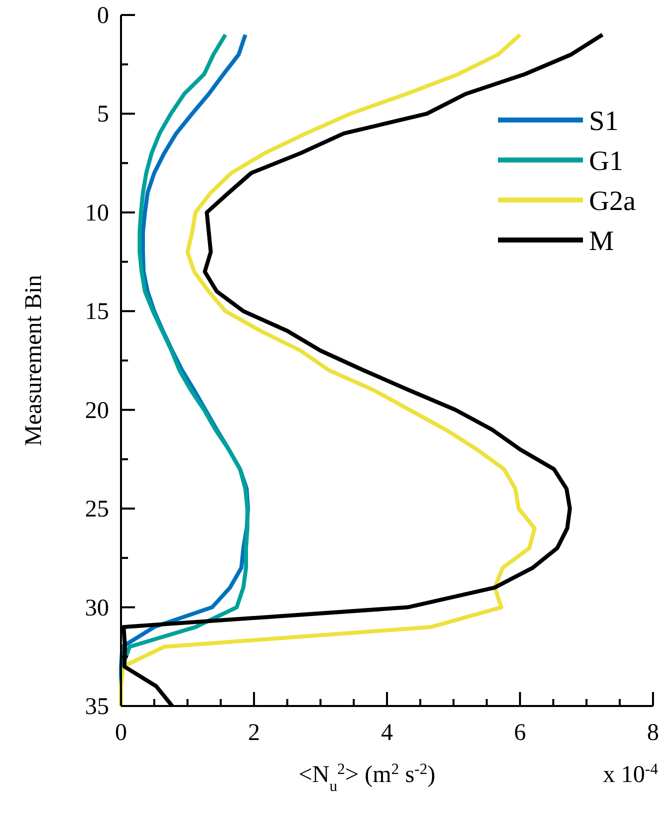  What do you see at coordinates (121, 733) in the screenshot?
I see `x-tick-label: 0` at bounding box center [121, 733].